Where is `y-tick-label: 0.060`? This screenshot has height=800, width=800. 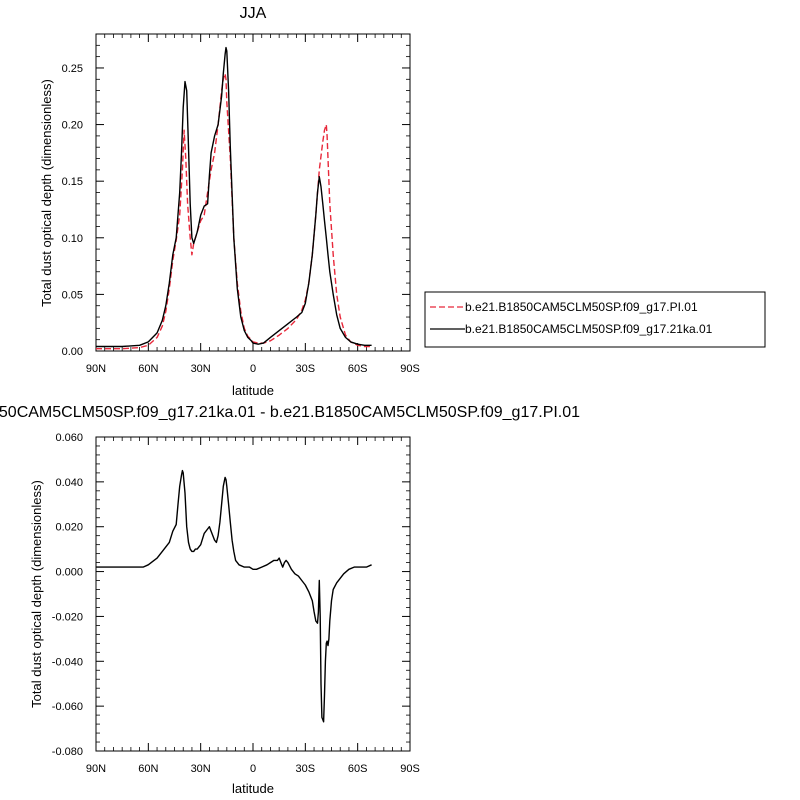
y-tick-label: 0.060 is located at coordinates (69, 438).